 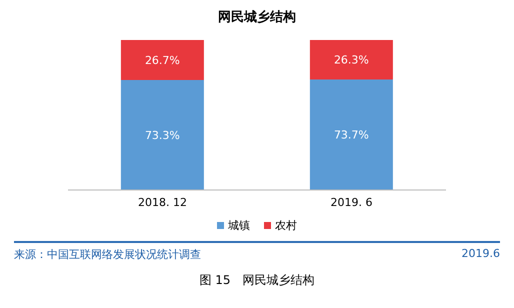 I want to click on data-label: 26.3%, so click(x=351, y=60).